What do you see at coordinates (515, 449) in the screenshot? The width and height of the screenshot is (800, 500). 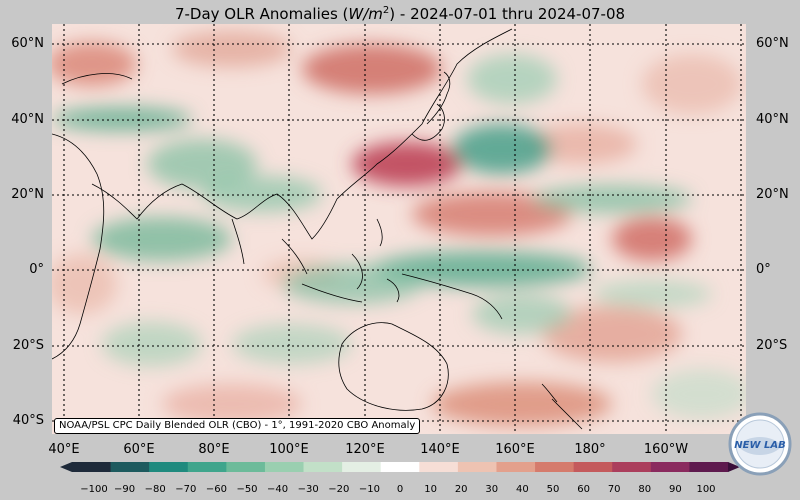 I see `lon-label: 160°E` at bounding box center [515, 449].